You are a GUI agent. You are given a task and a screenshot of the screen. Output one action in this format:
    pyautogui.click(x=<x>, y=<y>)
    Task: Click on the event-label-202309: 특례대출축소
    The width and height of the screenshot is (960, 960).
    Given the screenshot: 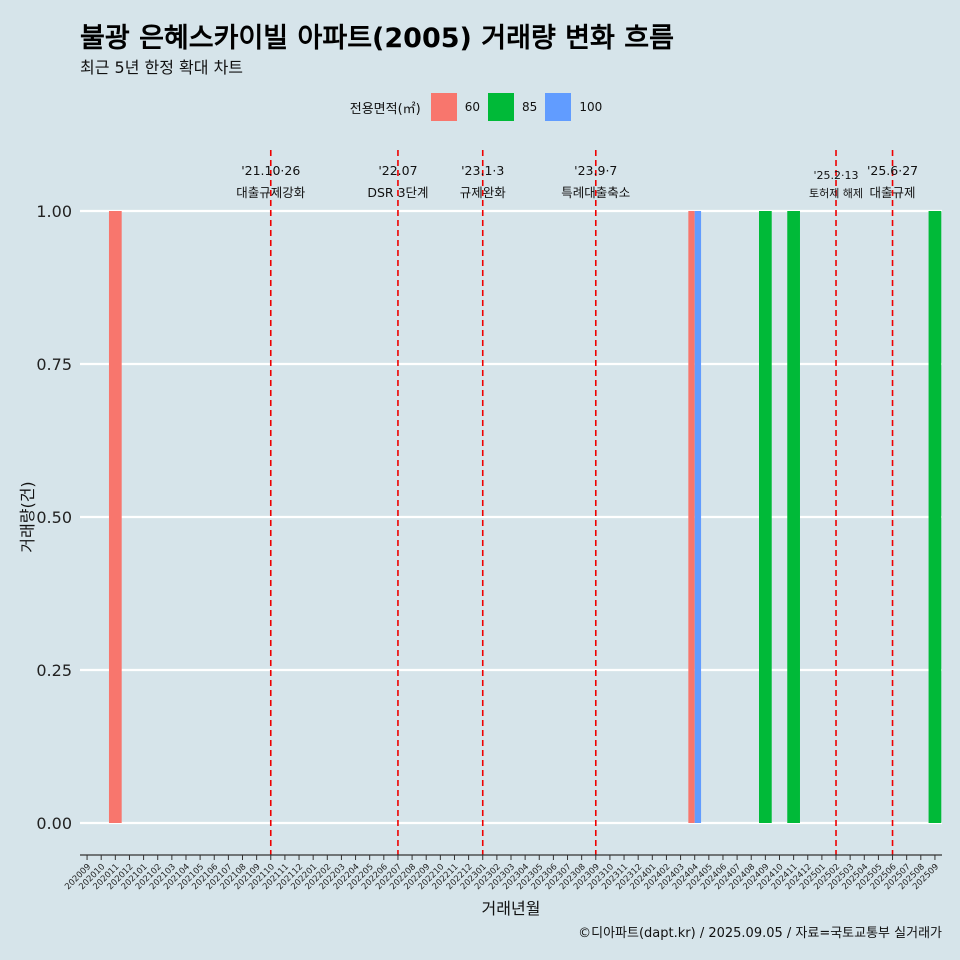 What is the action you would take?
    pyautogui.click(x=595, y=192)
    